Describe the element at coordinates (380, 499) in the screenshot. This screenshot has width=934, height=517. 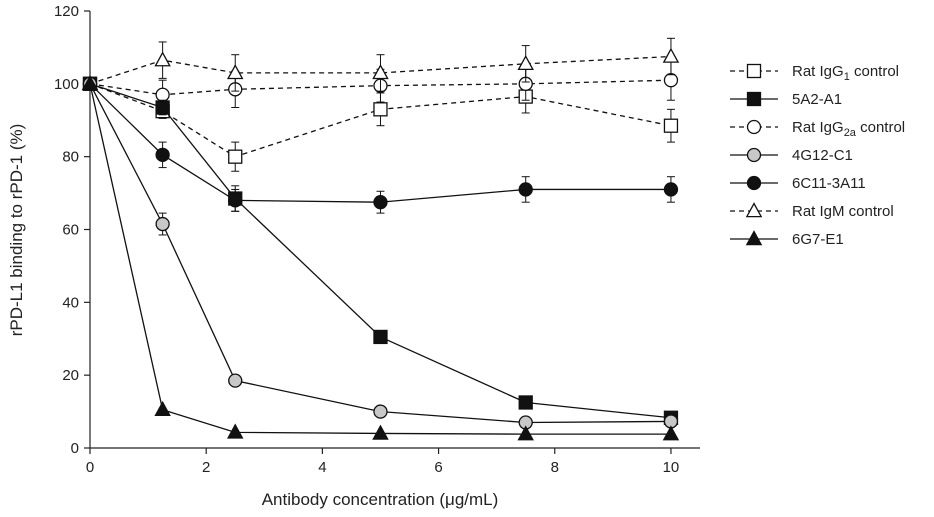
I see `x-axis-title: Antibody concentration (μg/mL)` at that location.